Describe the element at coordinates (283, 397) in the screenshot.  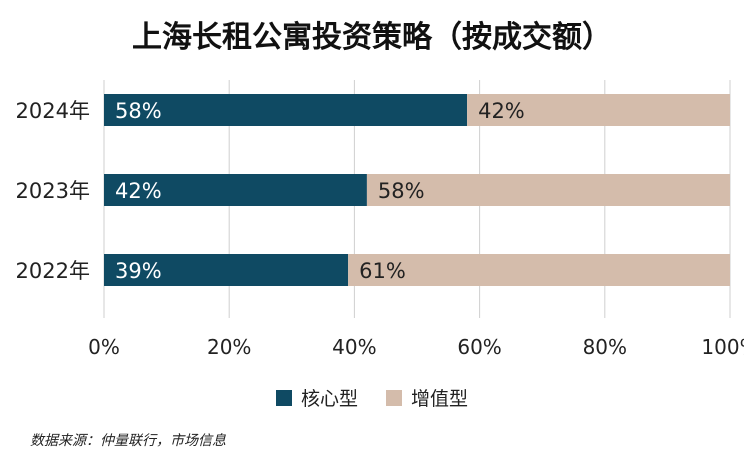
I see `legend-swatch-core` at that location.